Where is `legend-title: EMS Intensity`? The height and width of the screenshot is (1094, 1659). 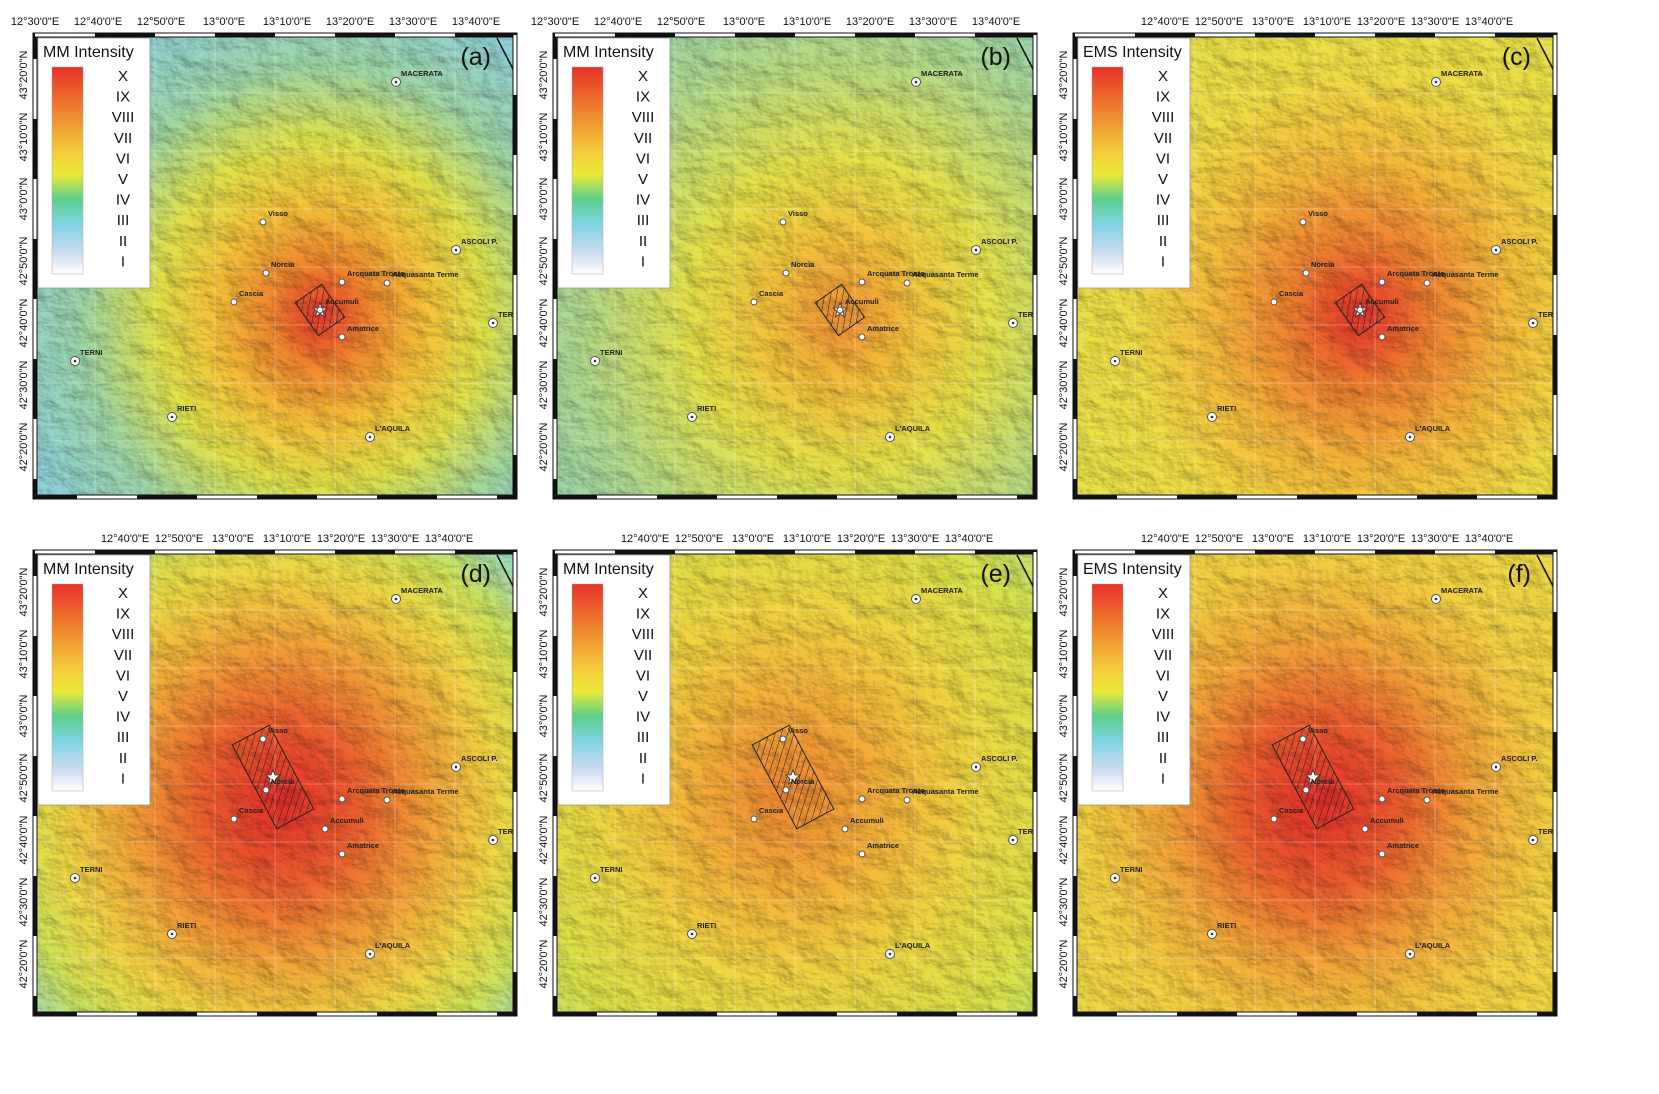
legend-title: EMS Intensity is located at coordinates (1132, 52).